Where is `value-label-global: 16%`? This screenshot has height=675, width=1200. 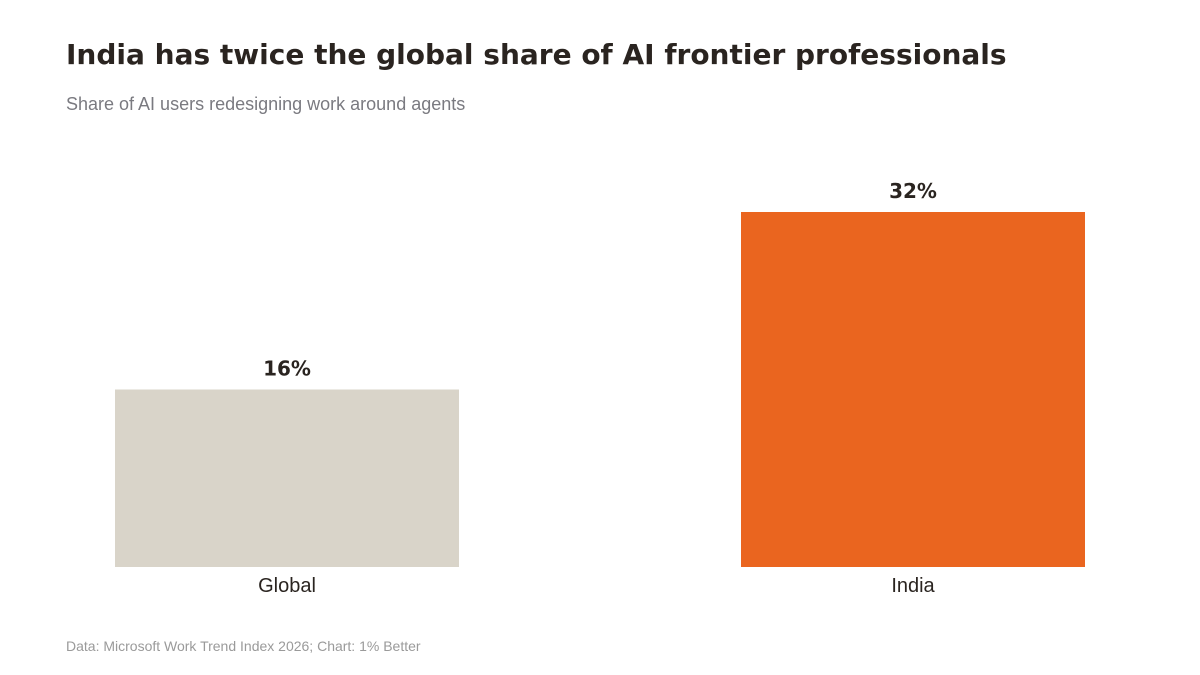
value-label-global: 16% is located at coordinates (287, 369).